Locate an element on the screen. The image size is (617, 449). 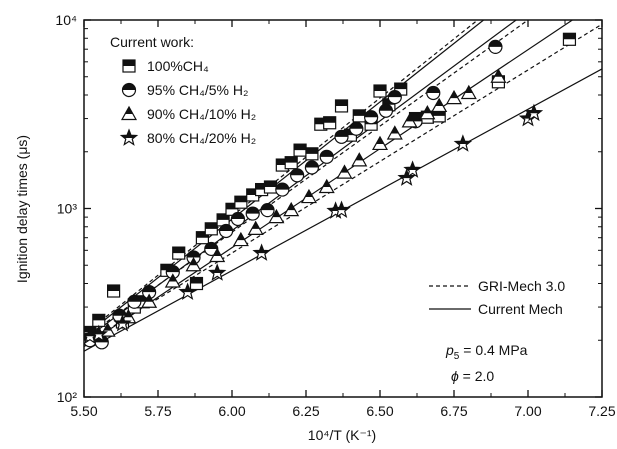
legend-marker-95-ch-5-h is located at coordinates (129, 90).